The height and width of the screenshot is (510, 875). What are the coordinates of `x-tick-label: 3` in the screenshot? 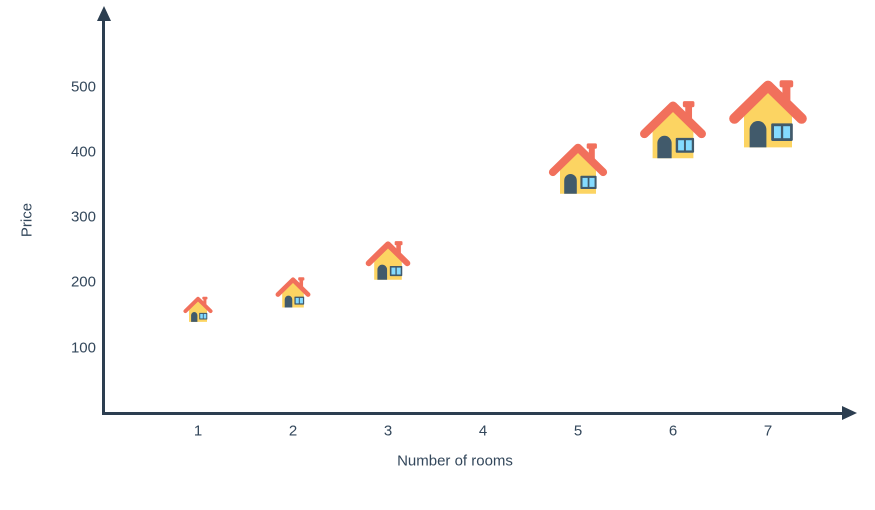 It's located at (388, 431).